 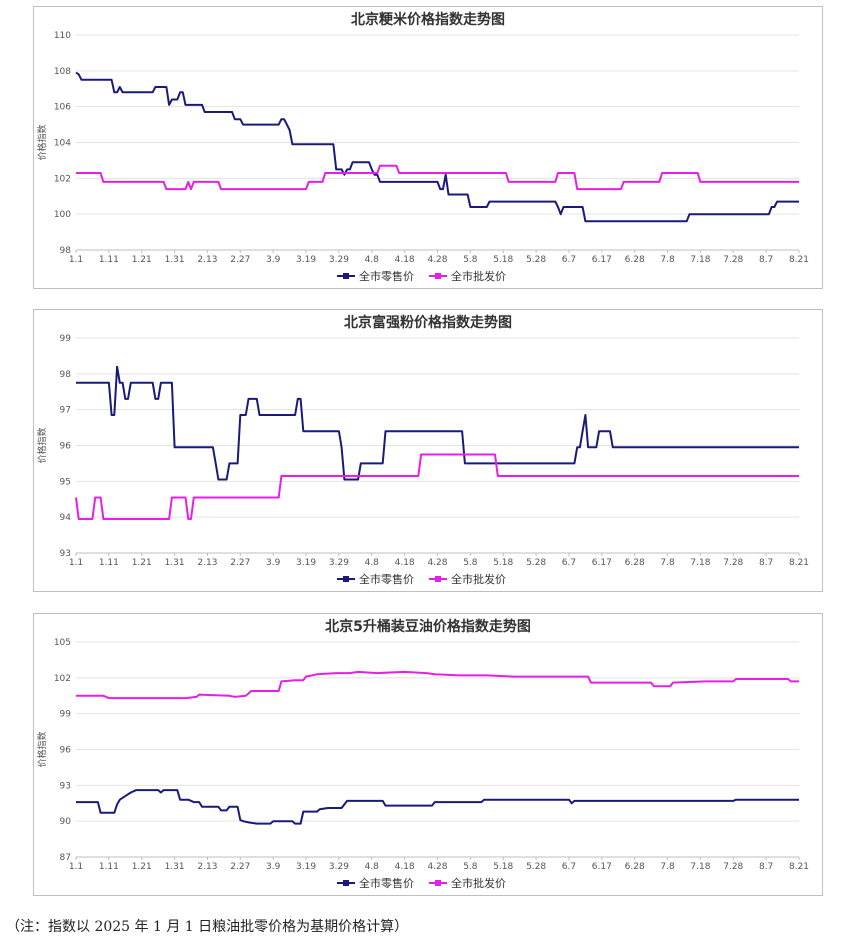 What do you see at coordinates (207, 927) in the screenshot?
I see `footnote: （注：指数以 2025 年 1 月 1 日粮油批零价格为基期价格计算）` at bounding box center [207, 927].